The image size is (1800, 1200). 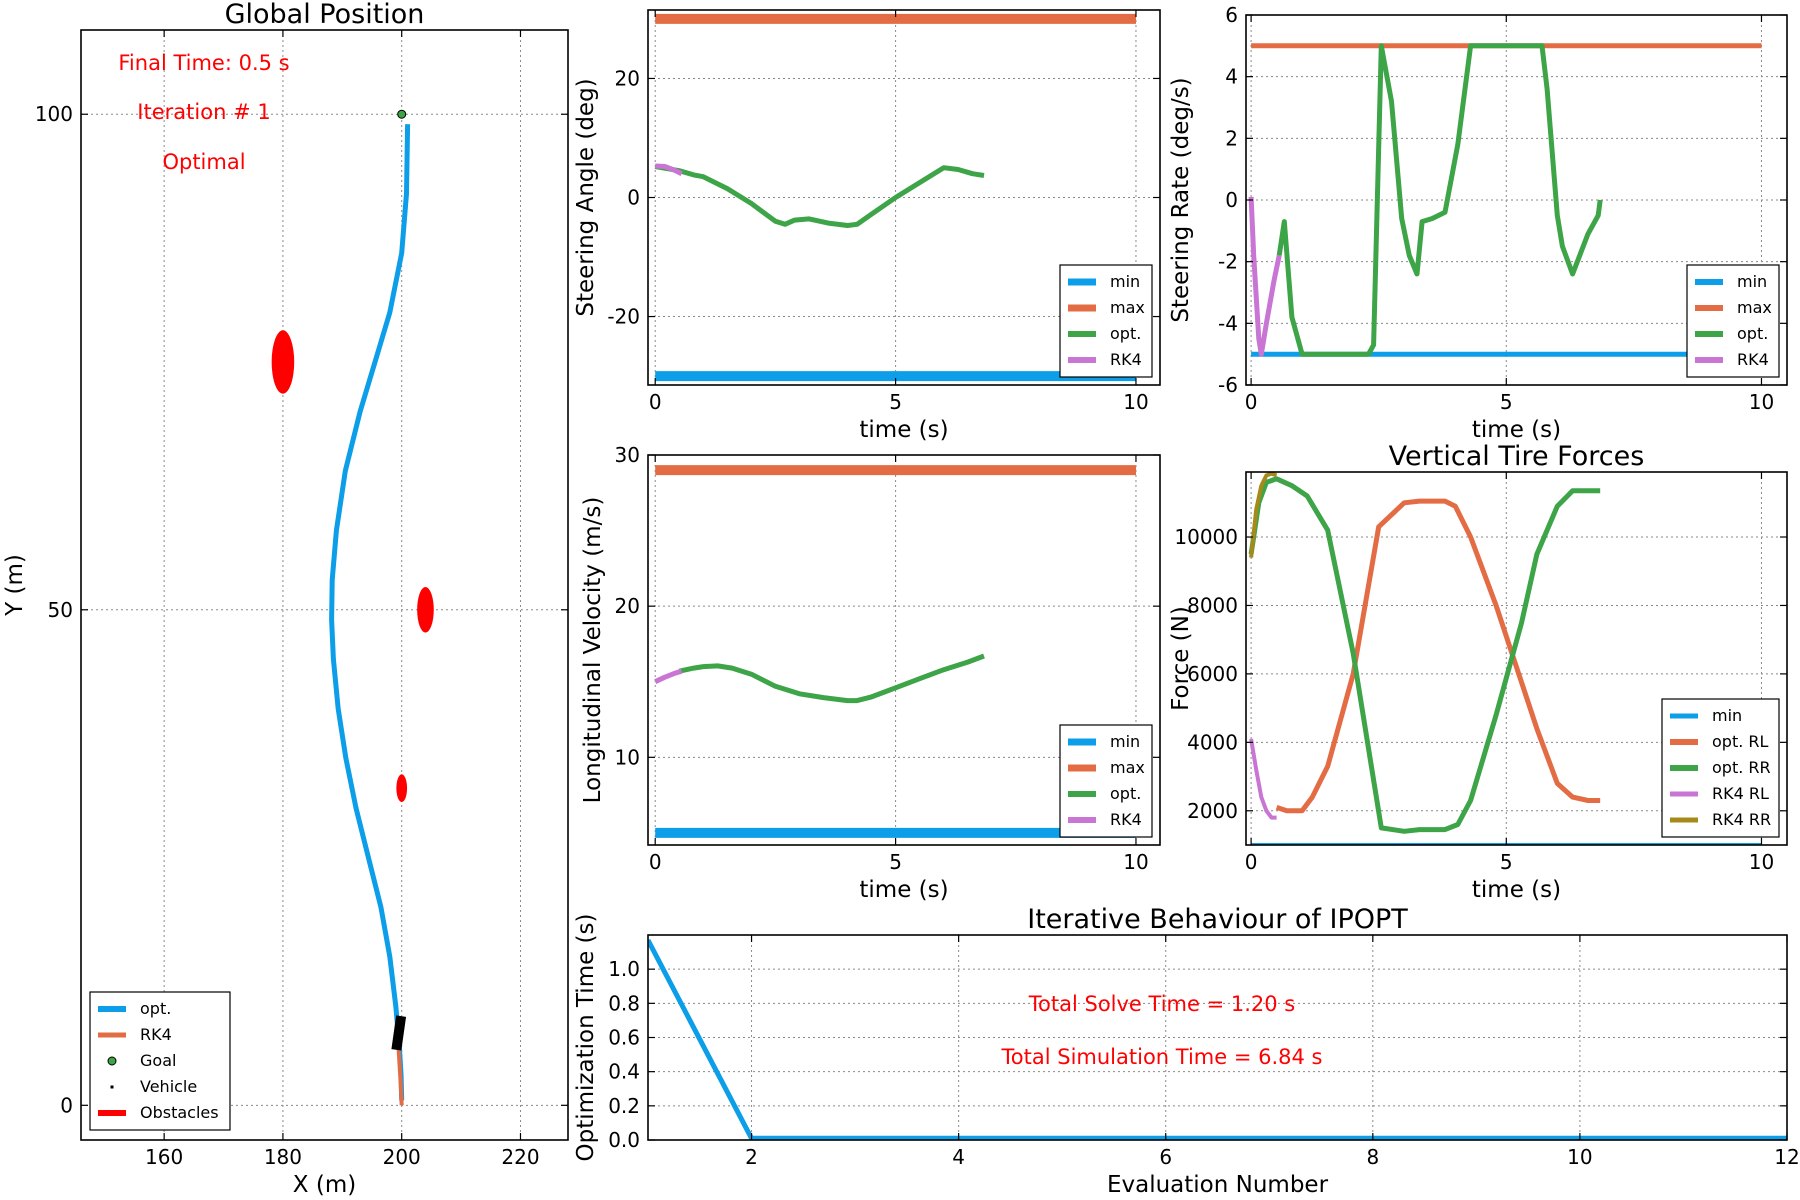 I want to click on y-tick-label: 4000, so click(x=1212, y=742).